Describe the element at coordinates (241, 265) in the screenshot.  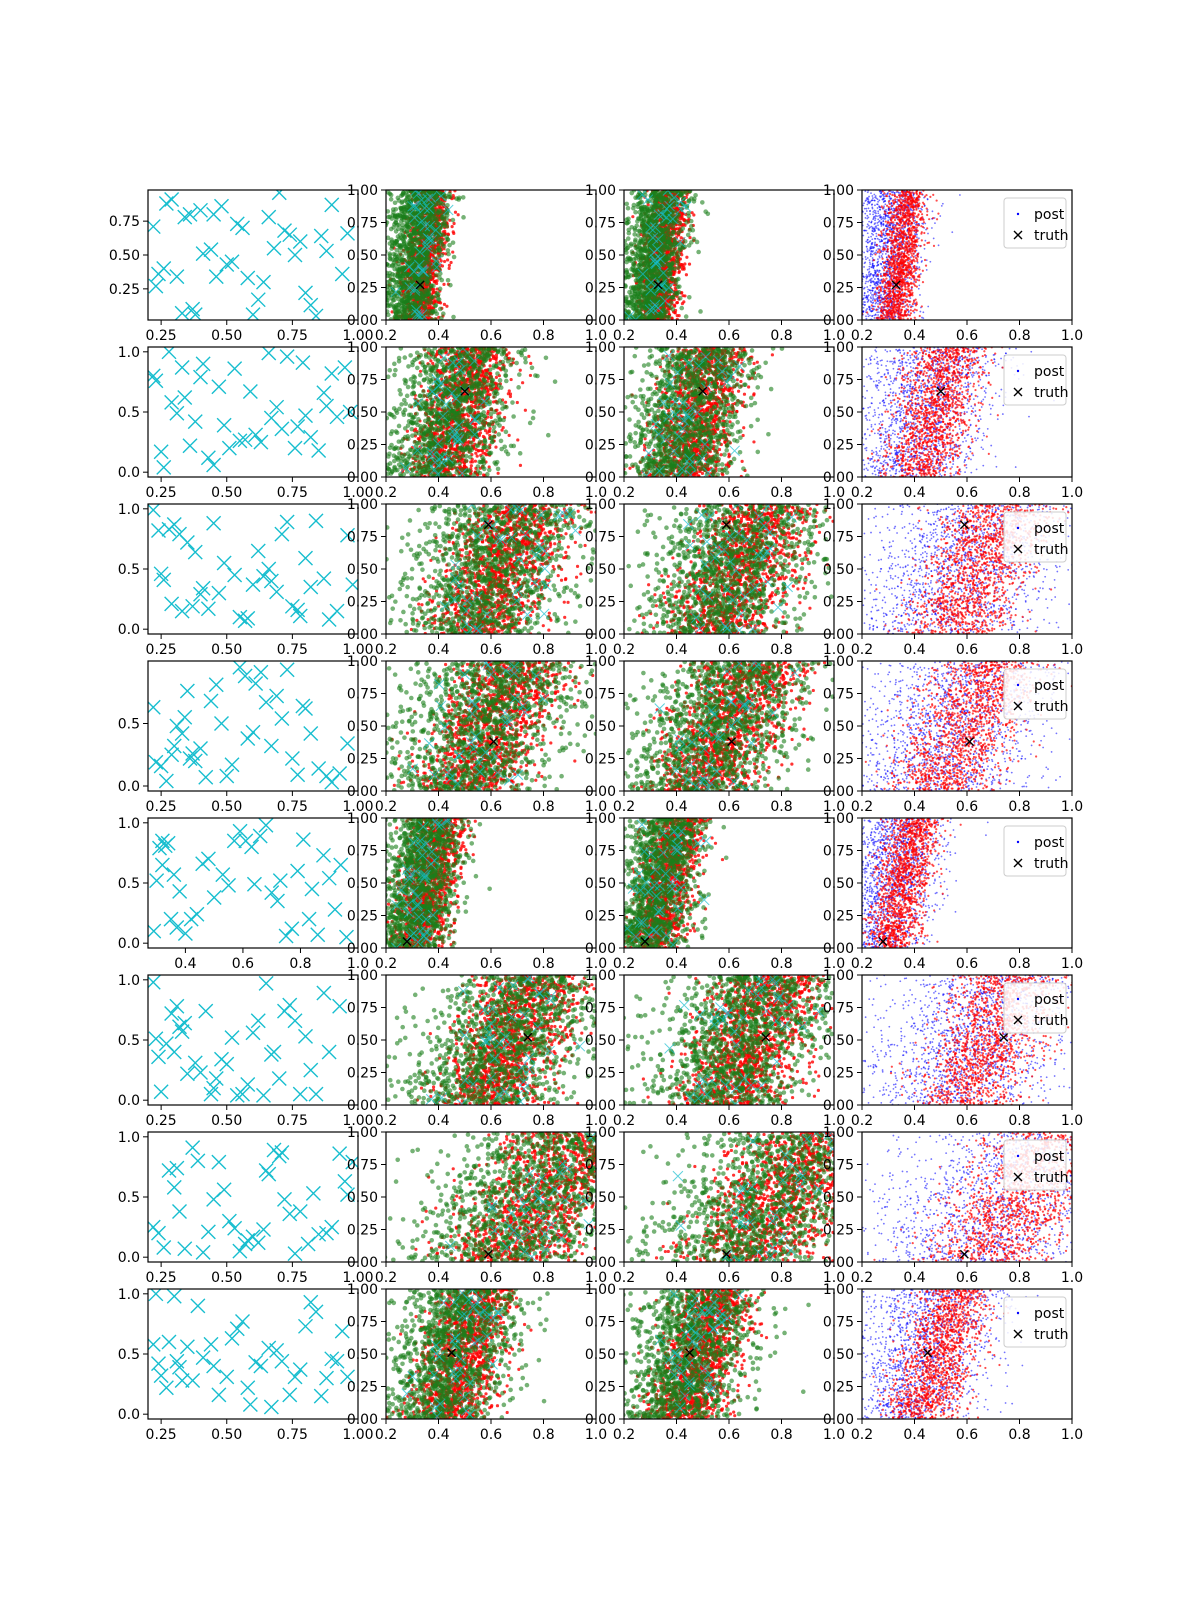
I see `panel-r1-c1: 0.25 0.50 0.75 1.000.250.500.75` at that location.